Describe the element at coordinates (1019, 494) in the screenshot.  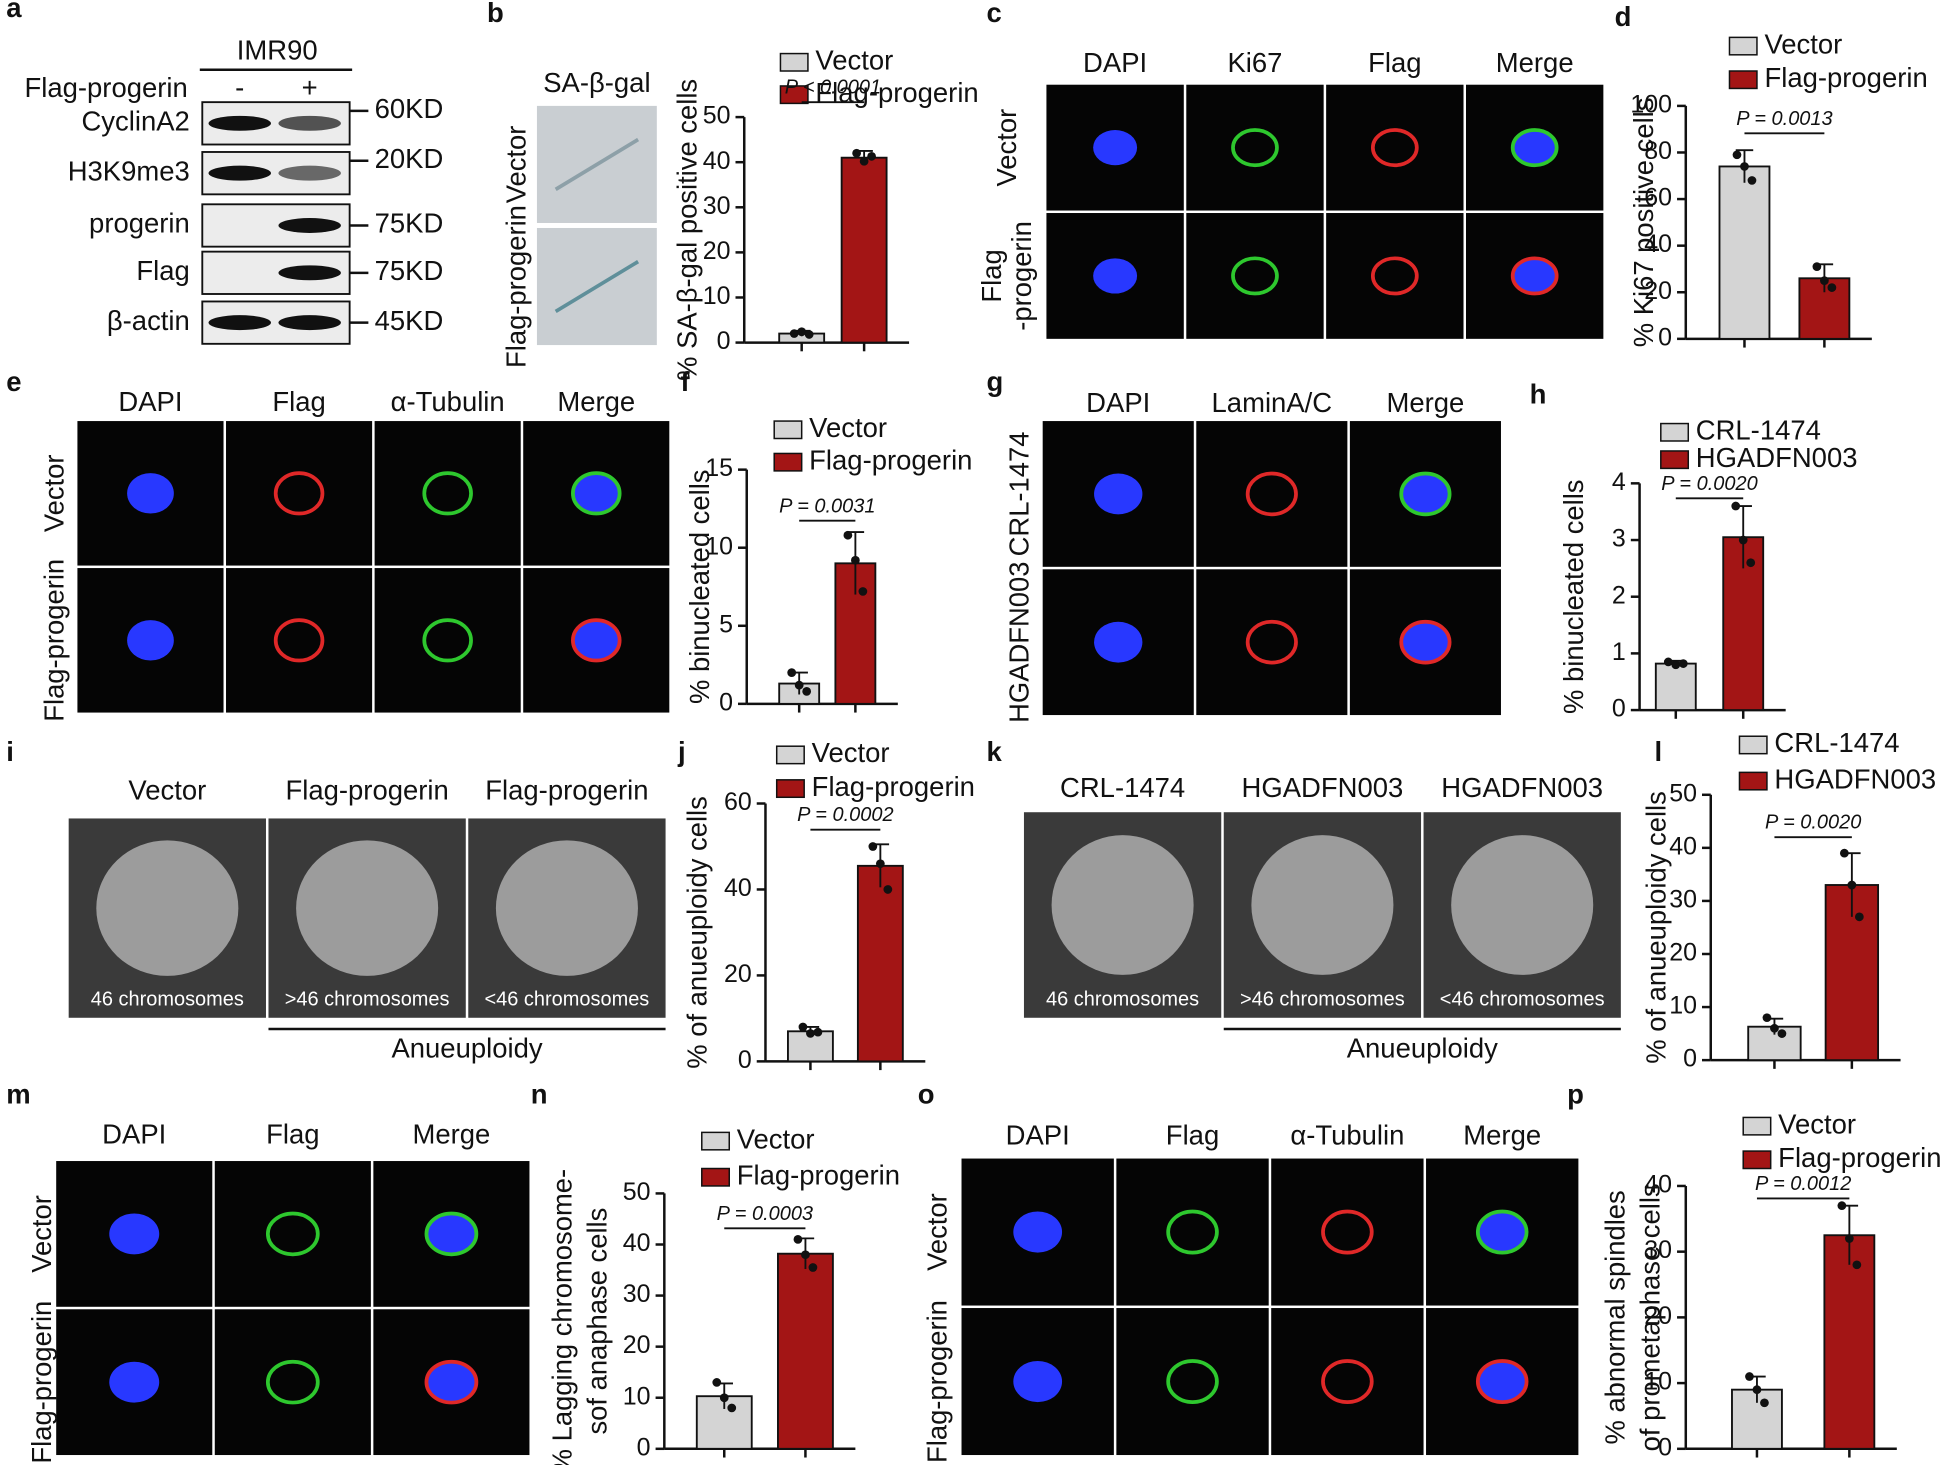
I see `row-label: CRL-1474` at that location.